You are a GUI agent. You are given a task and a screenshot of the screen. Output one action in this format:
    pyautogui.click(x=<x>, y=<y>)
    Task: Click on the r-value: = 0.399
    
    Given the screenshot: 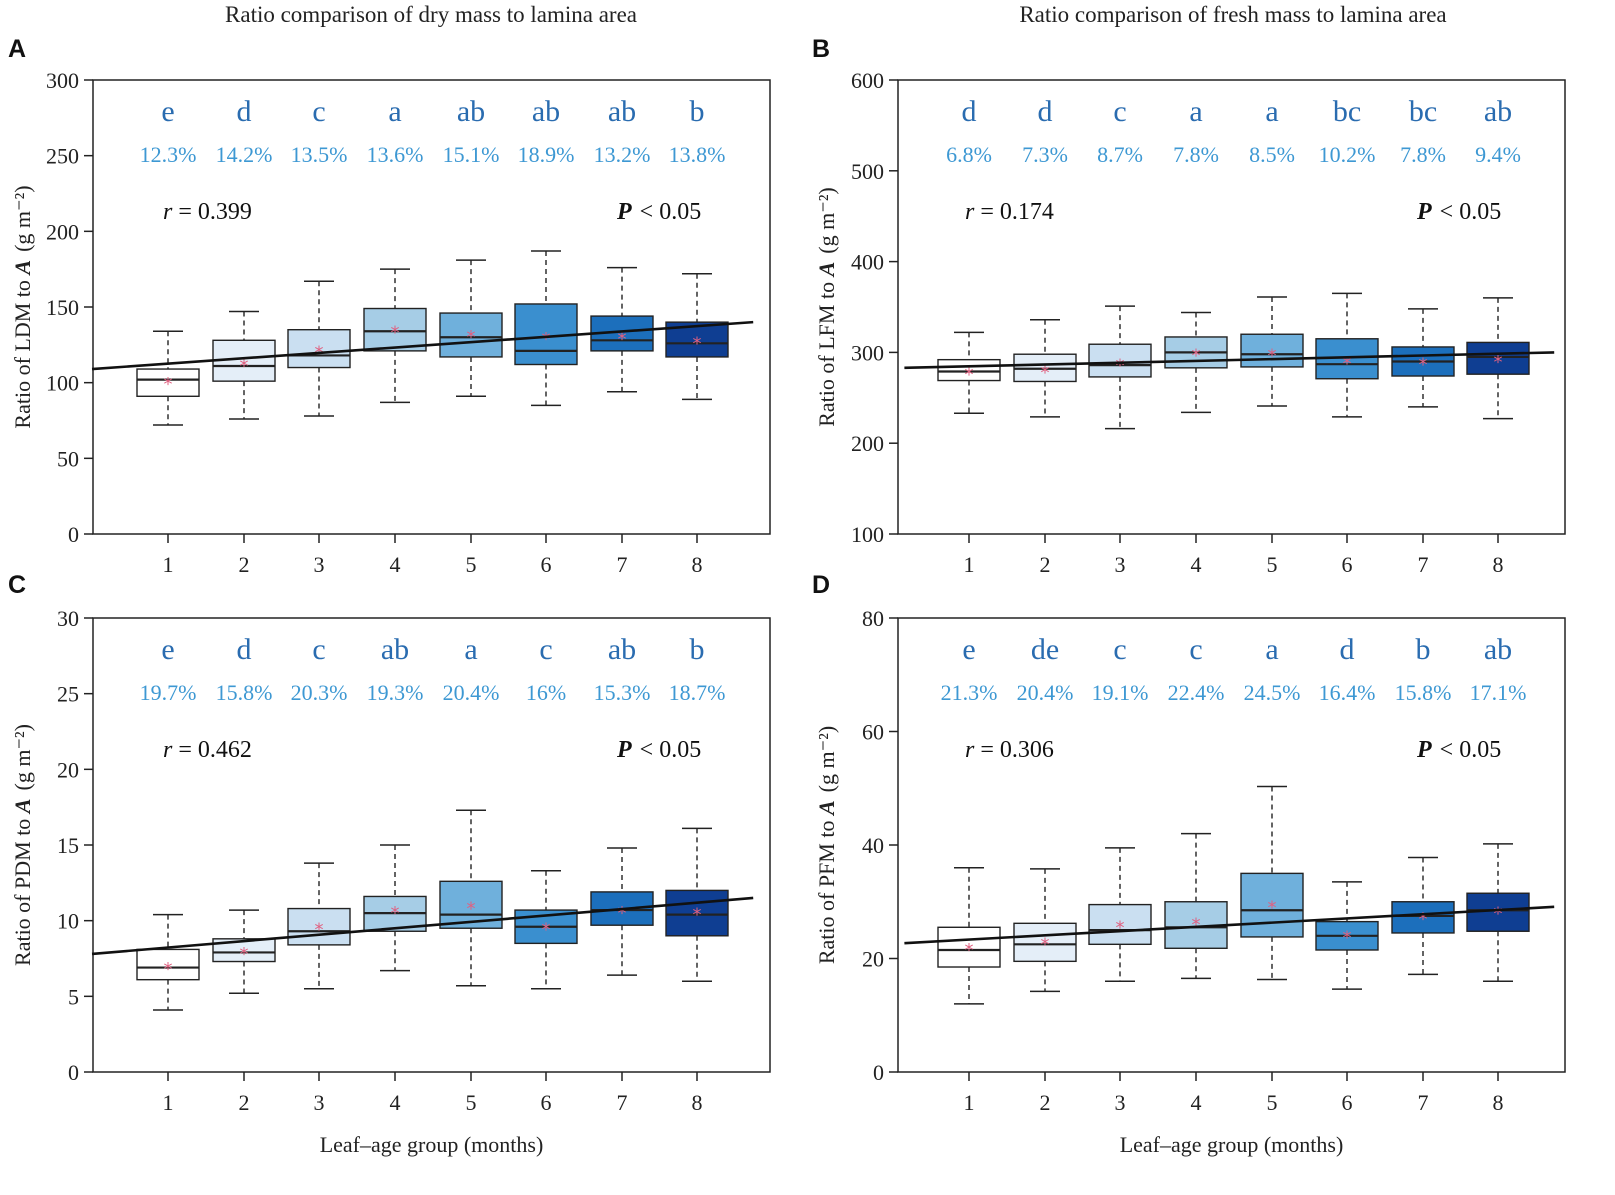 What is the action you would take?
    pyautogui.click(x=215, y=212)
    